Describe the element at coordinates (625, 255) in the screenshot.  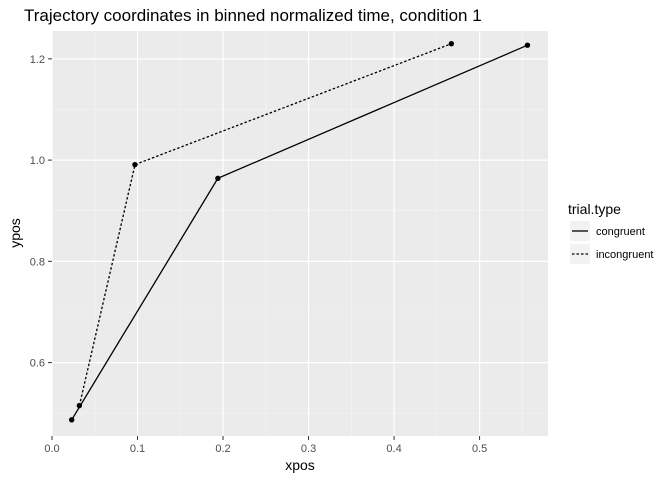
I see `legend-label-incongruent: incongruent` at that location.